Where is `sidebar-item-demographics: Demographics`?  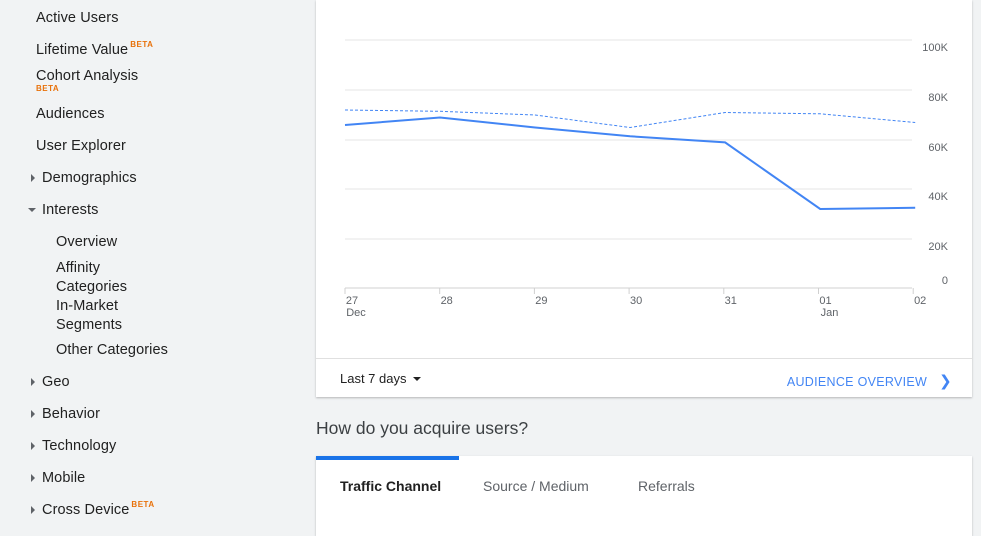 sidebar-item-demographics: Demographics is located at coordinates (89, 178).